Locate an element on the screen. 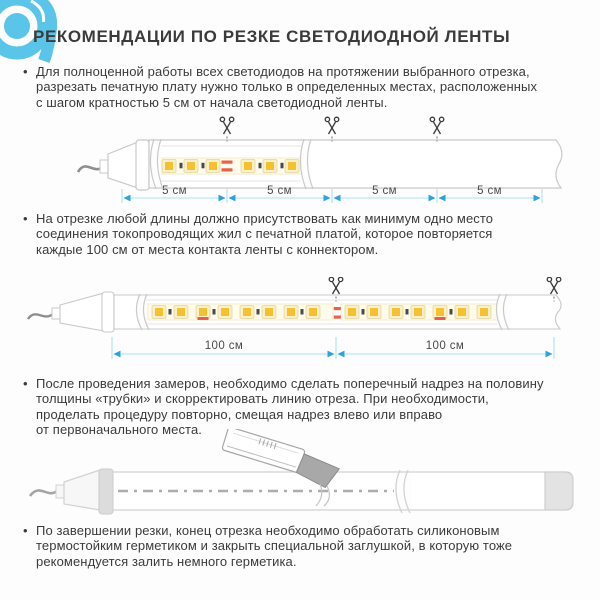 The image size is (600, 600). knife-diagram-svg is located at coordinates (301, 472).